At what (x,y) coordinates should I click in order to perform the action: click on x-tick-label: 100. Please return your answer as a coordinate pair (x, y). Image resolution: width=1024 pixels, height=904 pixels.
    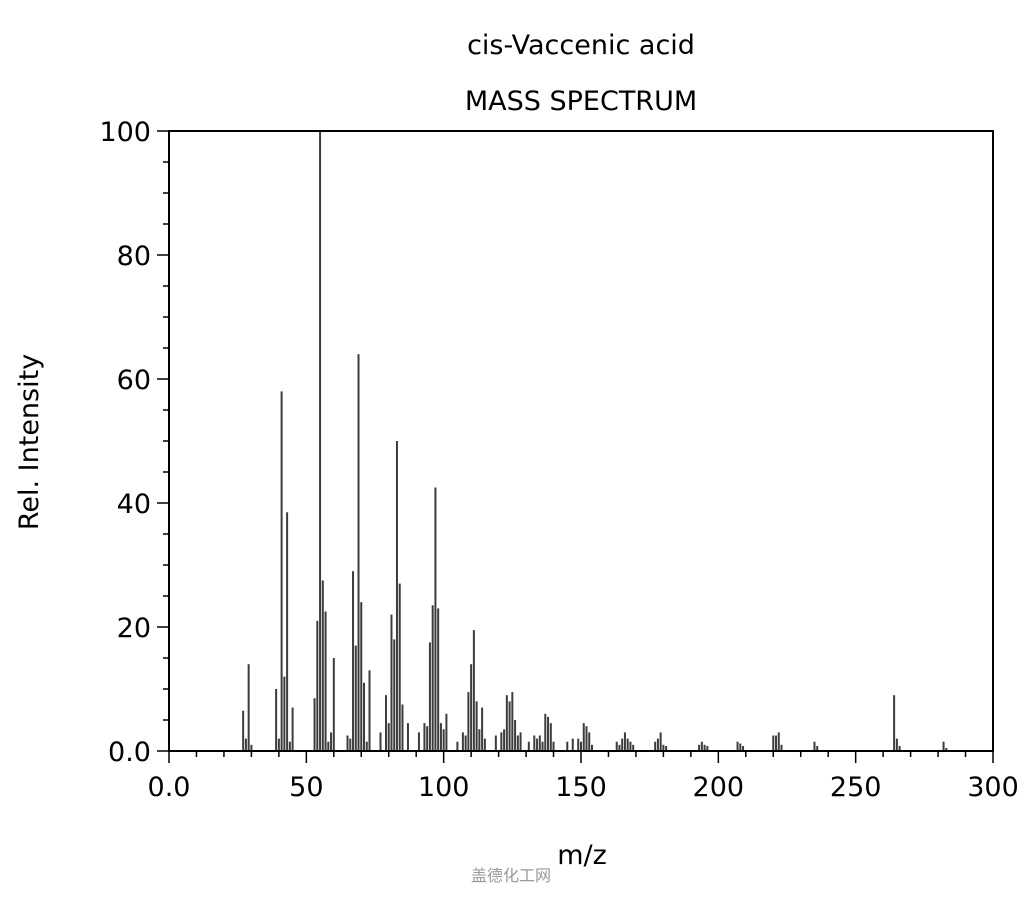
    Looking at the image, I should click on (444, 787).